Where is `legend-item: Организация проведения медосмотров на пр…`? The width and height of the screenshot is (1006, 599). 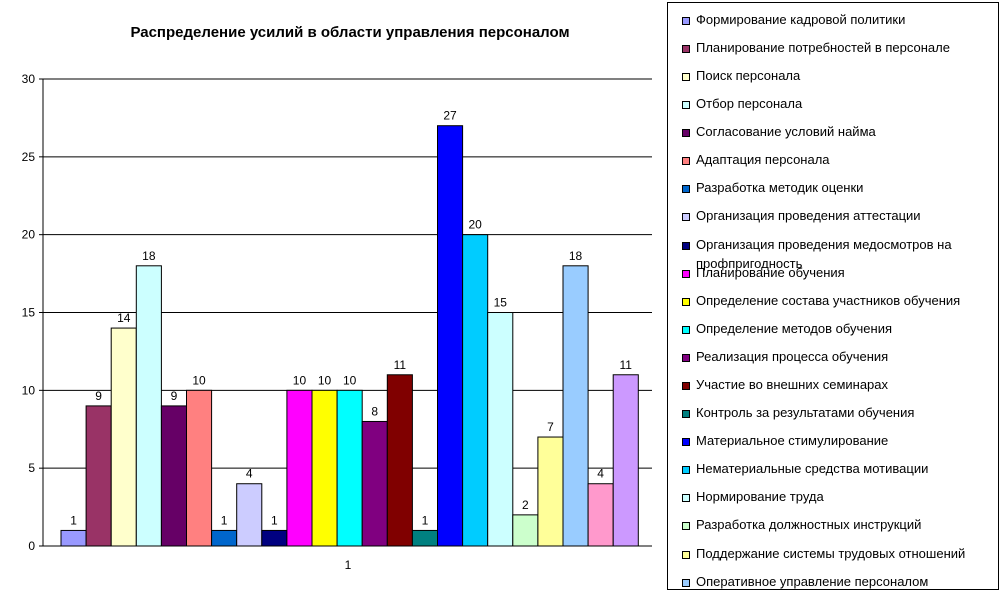 legend-item: Организация проведения медосмотров на пр… is located at coordinates (838, 252).